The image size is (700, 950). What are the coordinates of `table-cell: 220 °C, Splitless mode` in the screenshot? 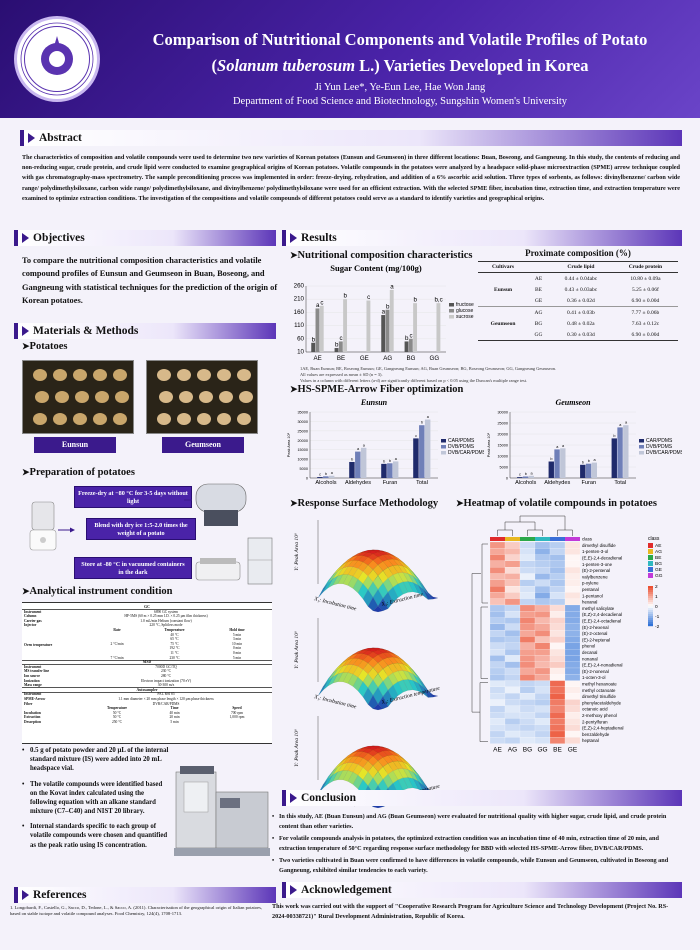 It's located at (166, 625).